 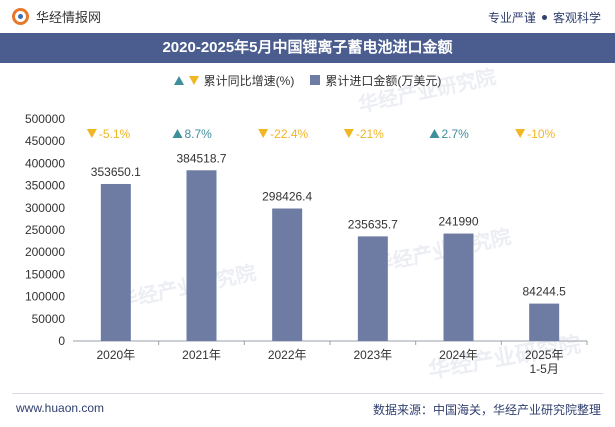 I want to click on x-tick-label: 2024年, so click(x=458, y=355).